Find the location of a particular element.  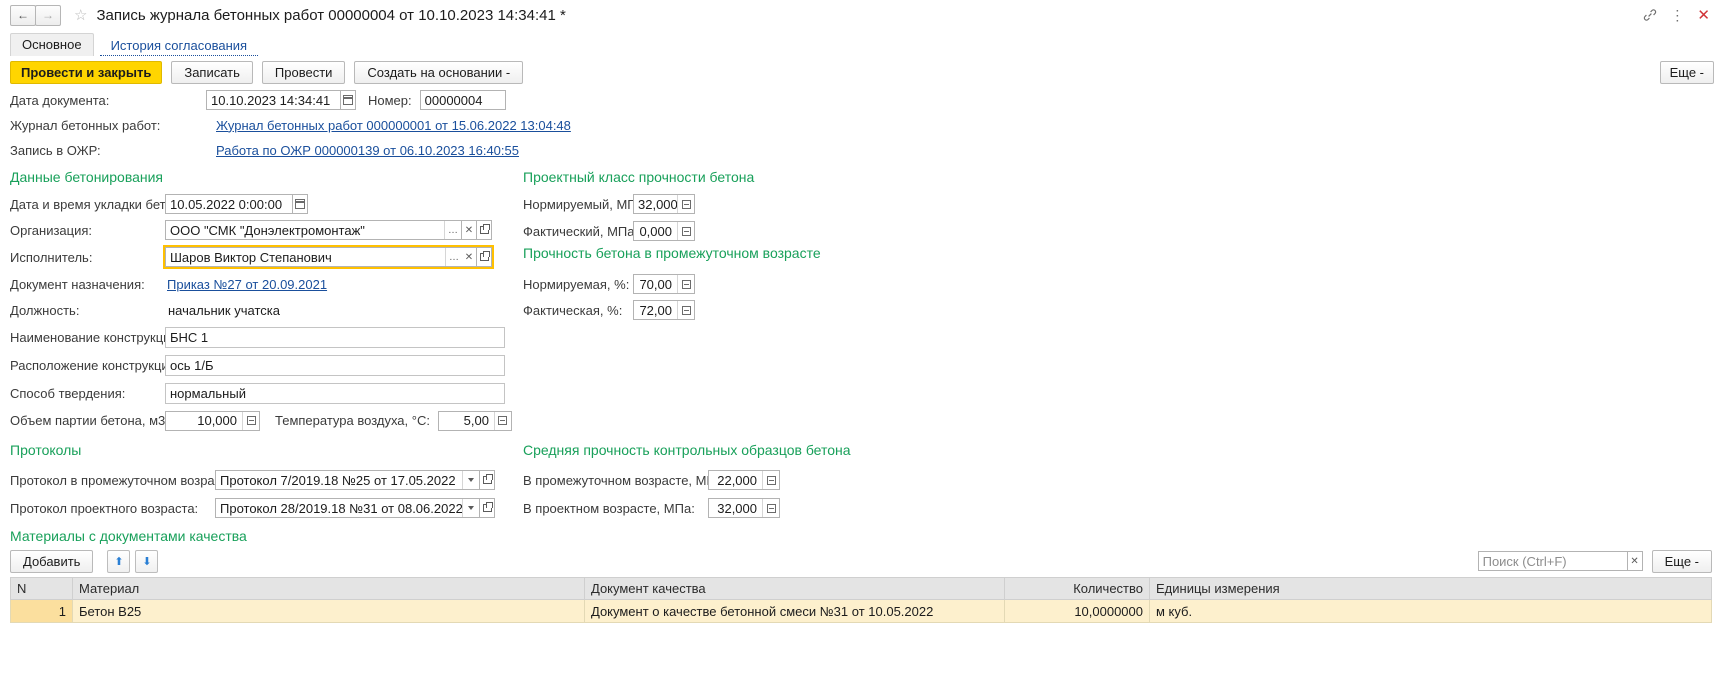

cell-unit: м куб. is located at coordinates (1430, 611).